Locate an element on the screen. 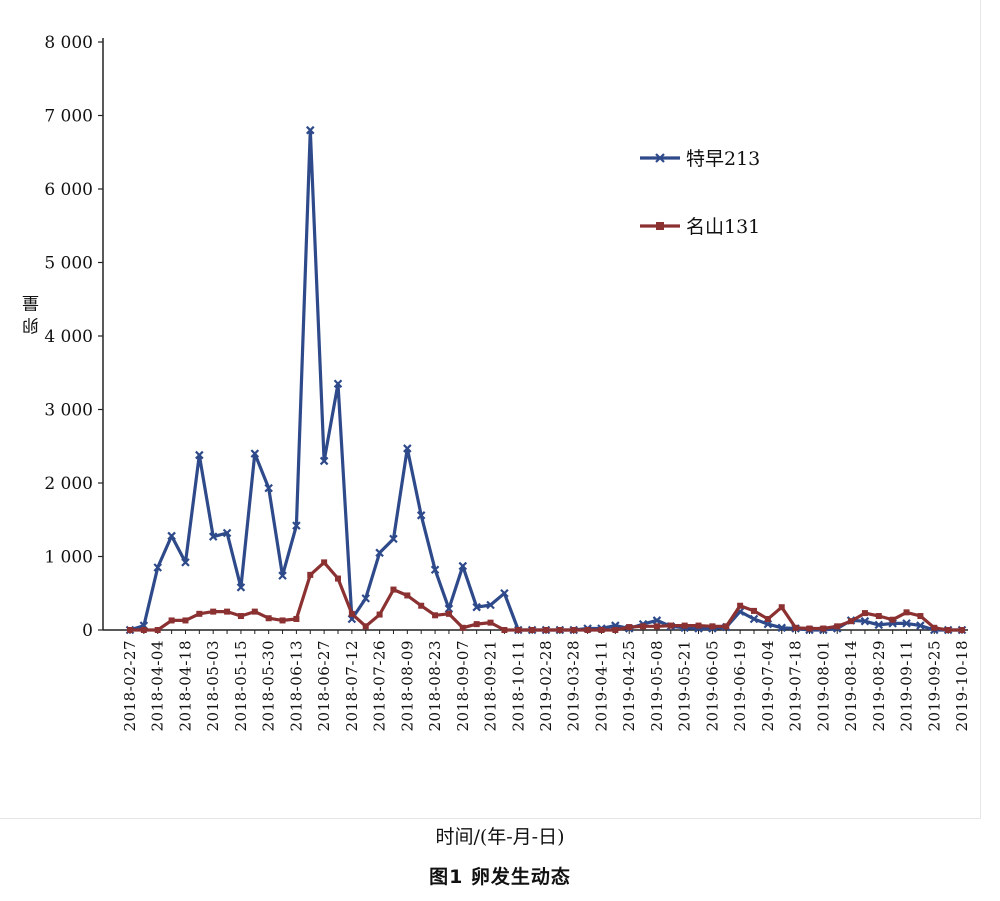 This screenshot has width=1000, height=901. y-tick-label: 0 is located at coordinates (87, 631).